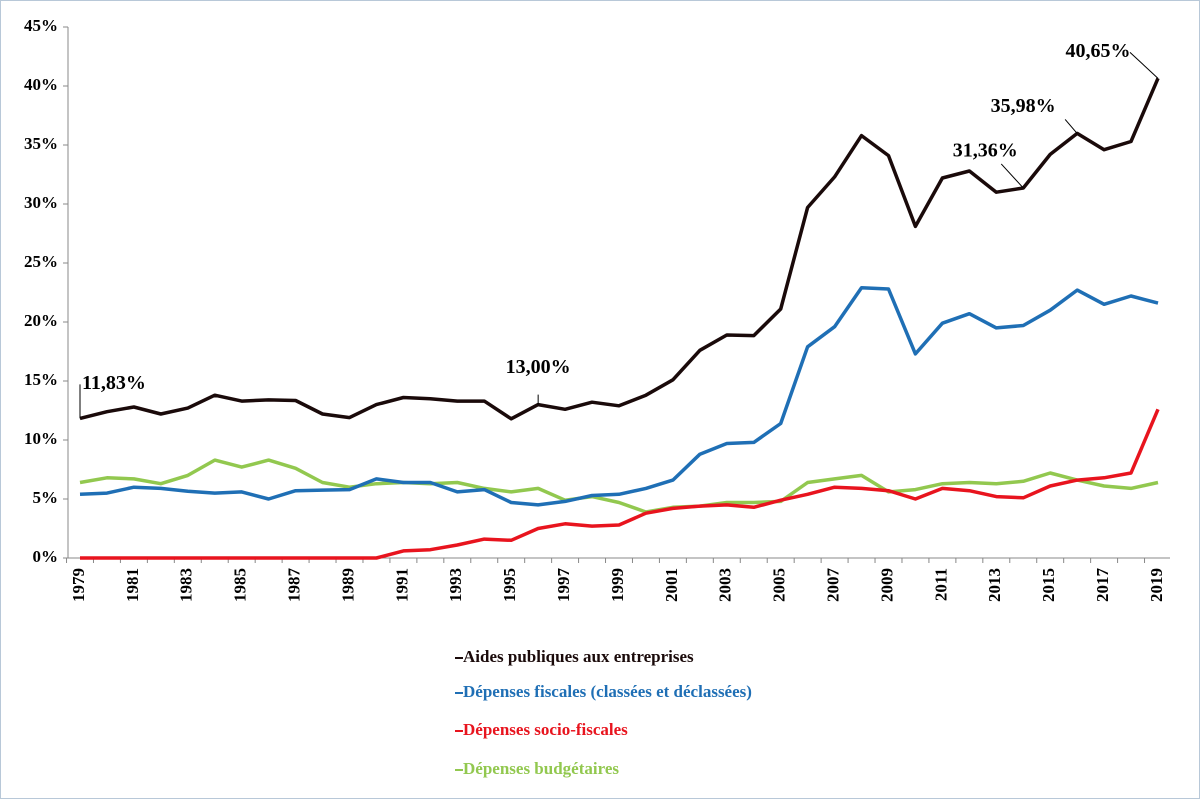 This screenshot has height=800, width=1201. Describe the element at coordinates (294, 585) in the screenshot. I see `x-tick-label: 1987` at that location.